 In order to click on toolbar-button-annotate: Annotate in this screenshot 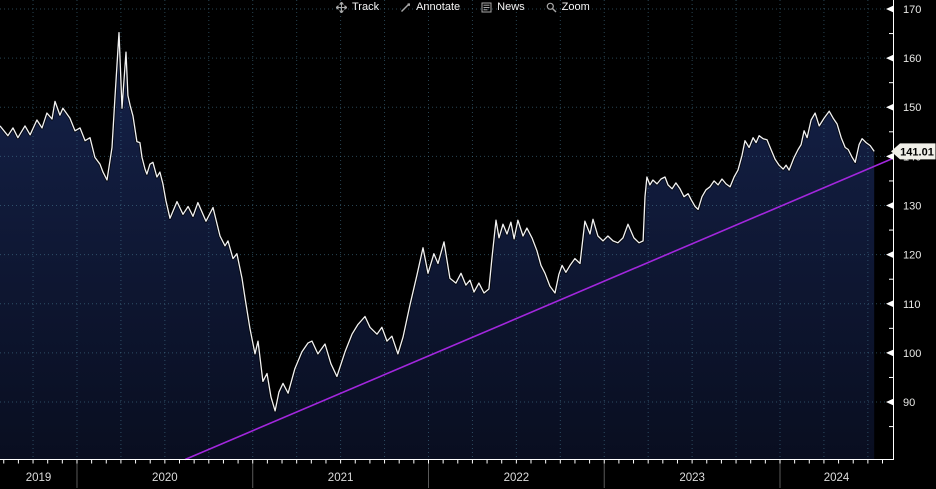, I will do `click(430, 7)`.